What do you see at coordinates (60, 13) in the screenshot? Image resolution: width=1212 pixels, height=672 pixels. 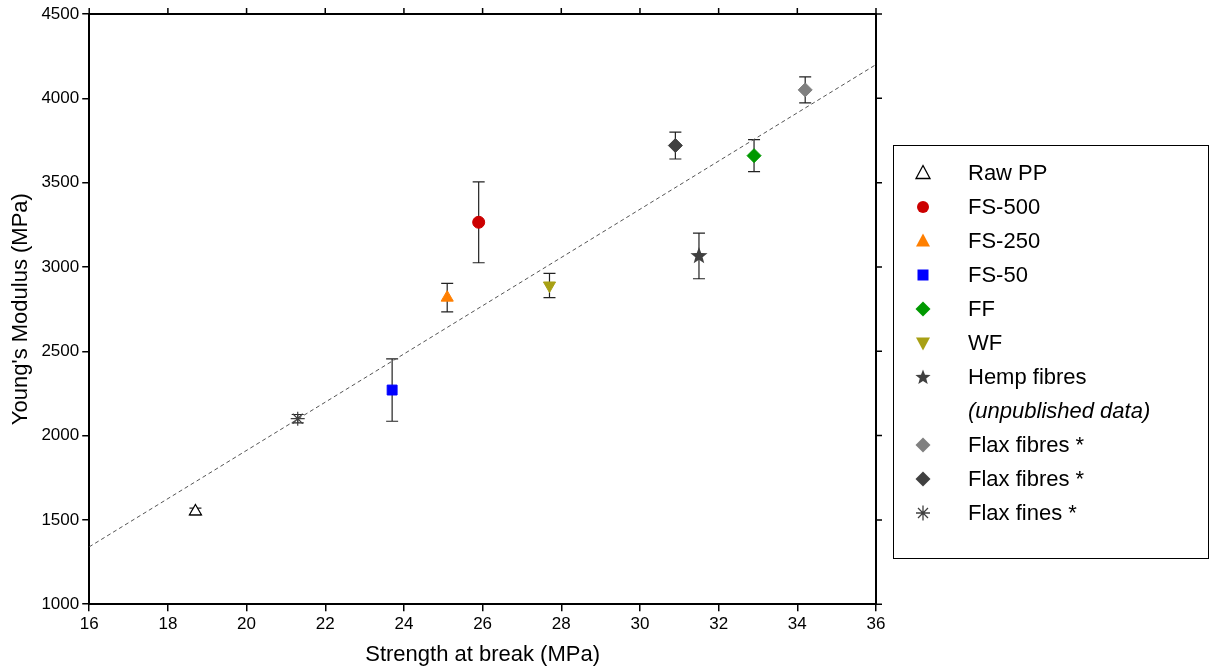 I see `y-tick-label: 4500` at bounding box center [60, 13].